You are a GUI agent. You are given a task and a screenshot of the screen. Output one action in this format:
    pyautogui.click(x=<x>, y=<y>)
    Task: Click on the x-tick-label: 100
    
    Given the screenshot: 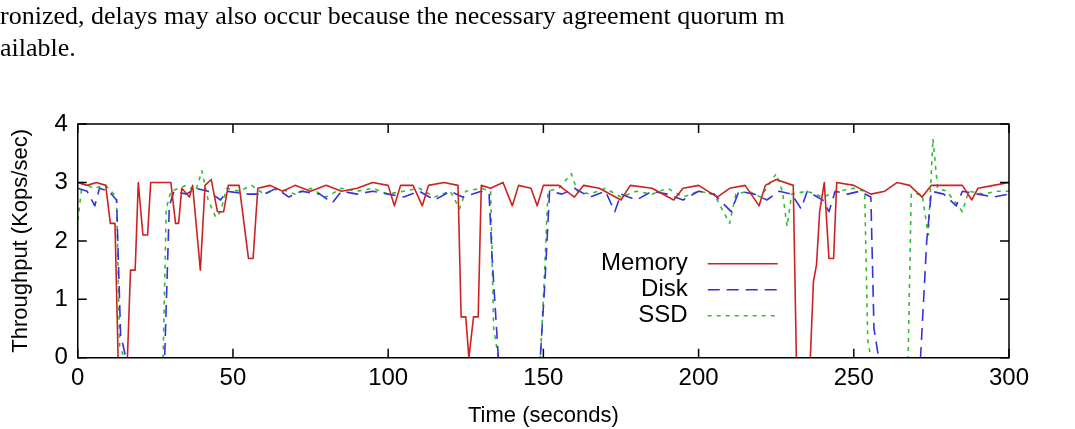 What is the action you would take?
    pyautogui.click(x=388, y=376)
    